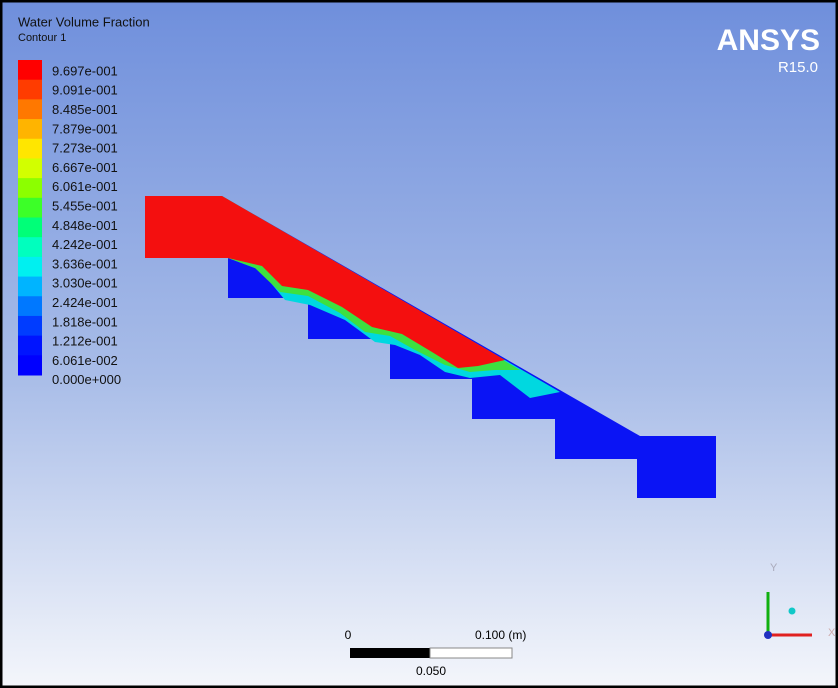  Describe the element at coordinates (85, 206) in the screenshot. I see `legend-label: 5.455e-001` at that location.